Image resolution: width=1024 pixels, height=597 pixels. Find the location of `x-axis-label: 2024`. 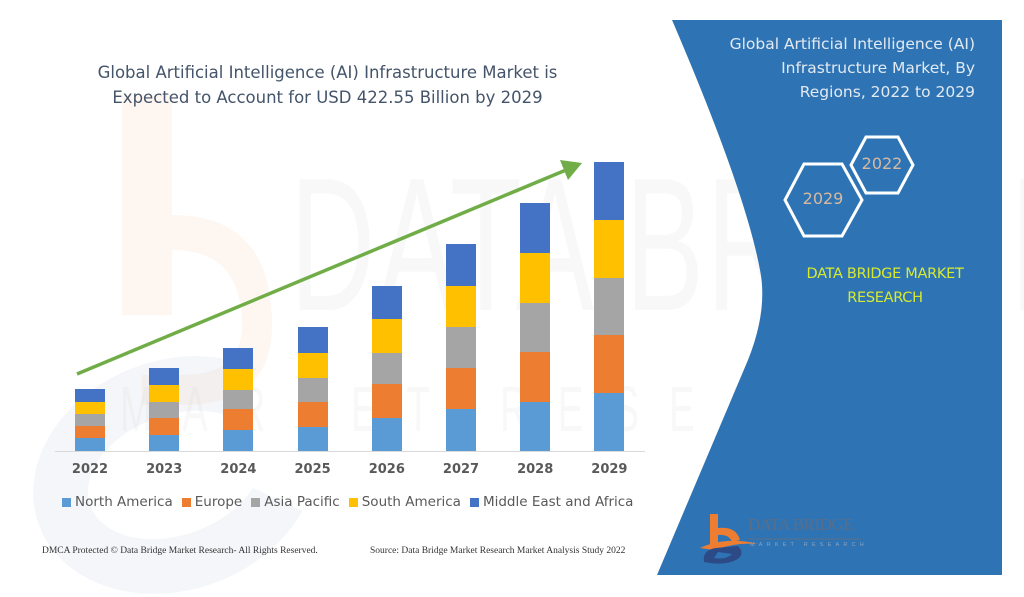

x-axis-label: 2024 is located at coordinates (238, 469).